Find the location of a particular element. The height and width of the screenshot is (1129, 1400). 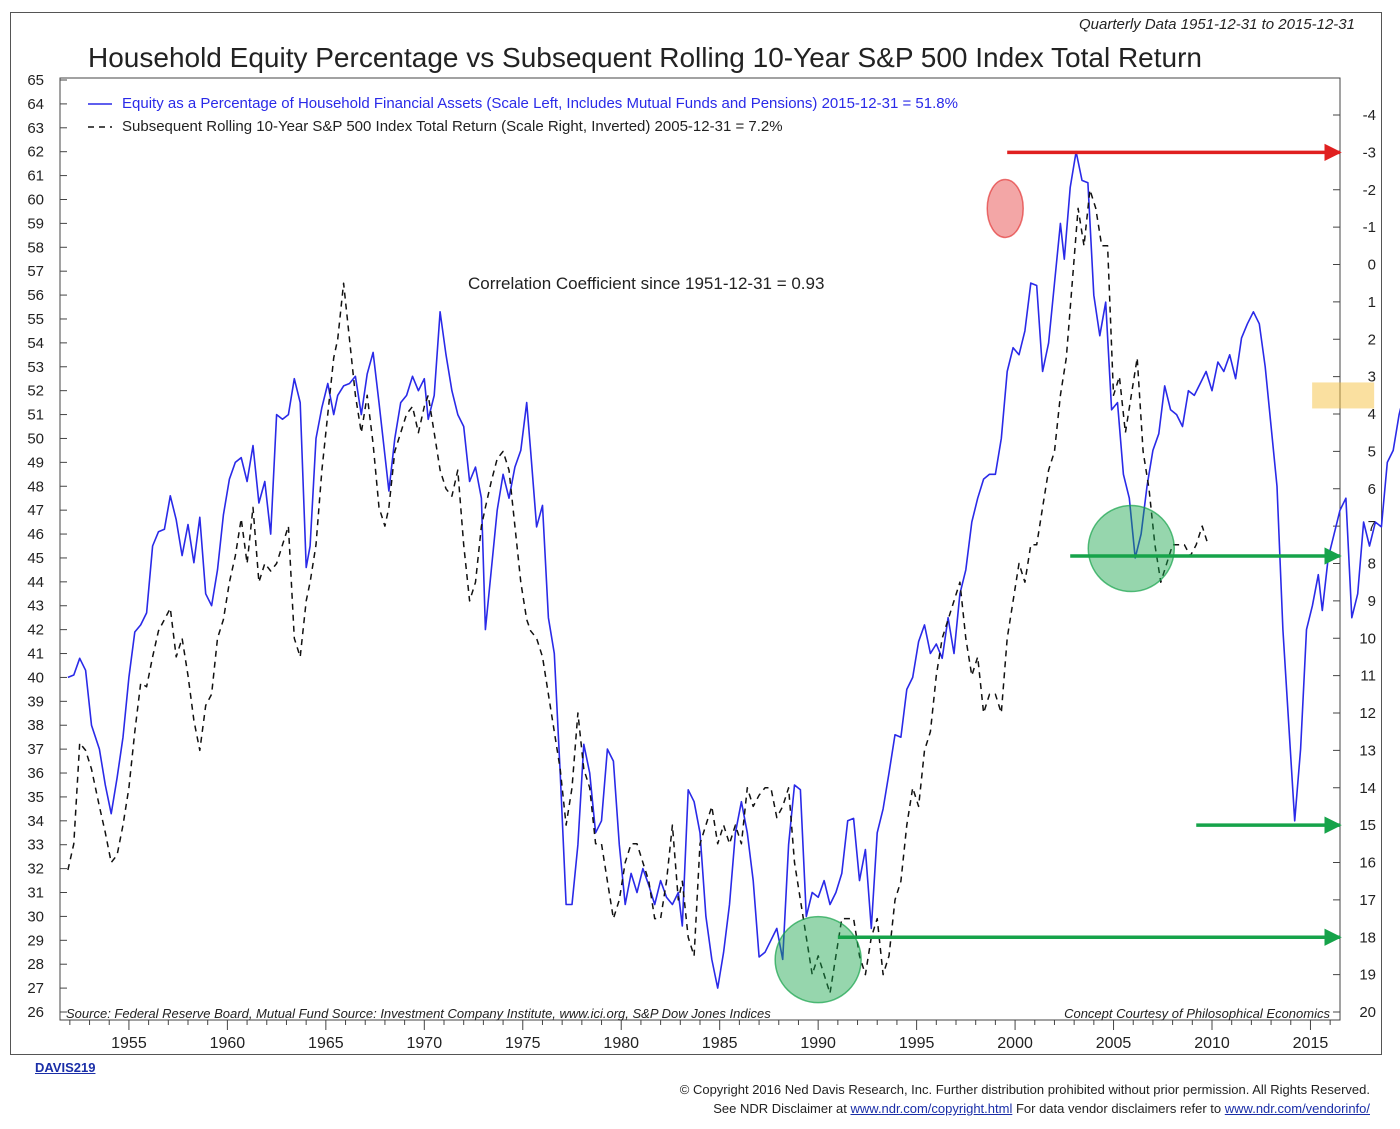

left-tick-label: 39 is located at coordinates (35, 701).